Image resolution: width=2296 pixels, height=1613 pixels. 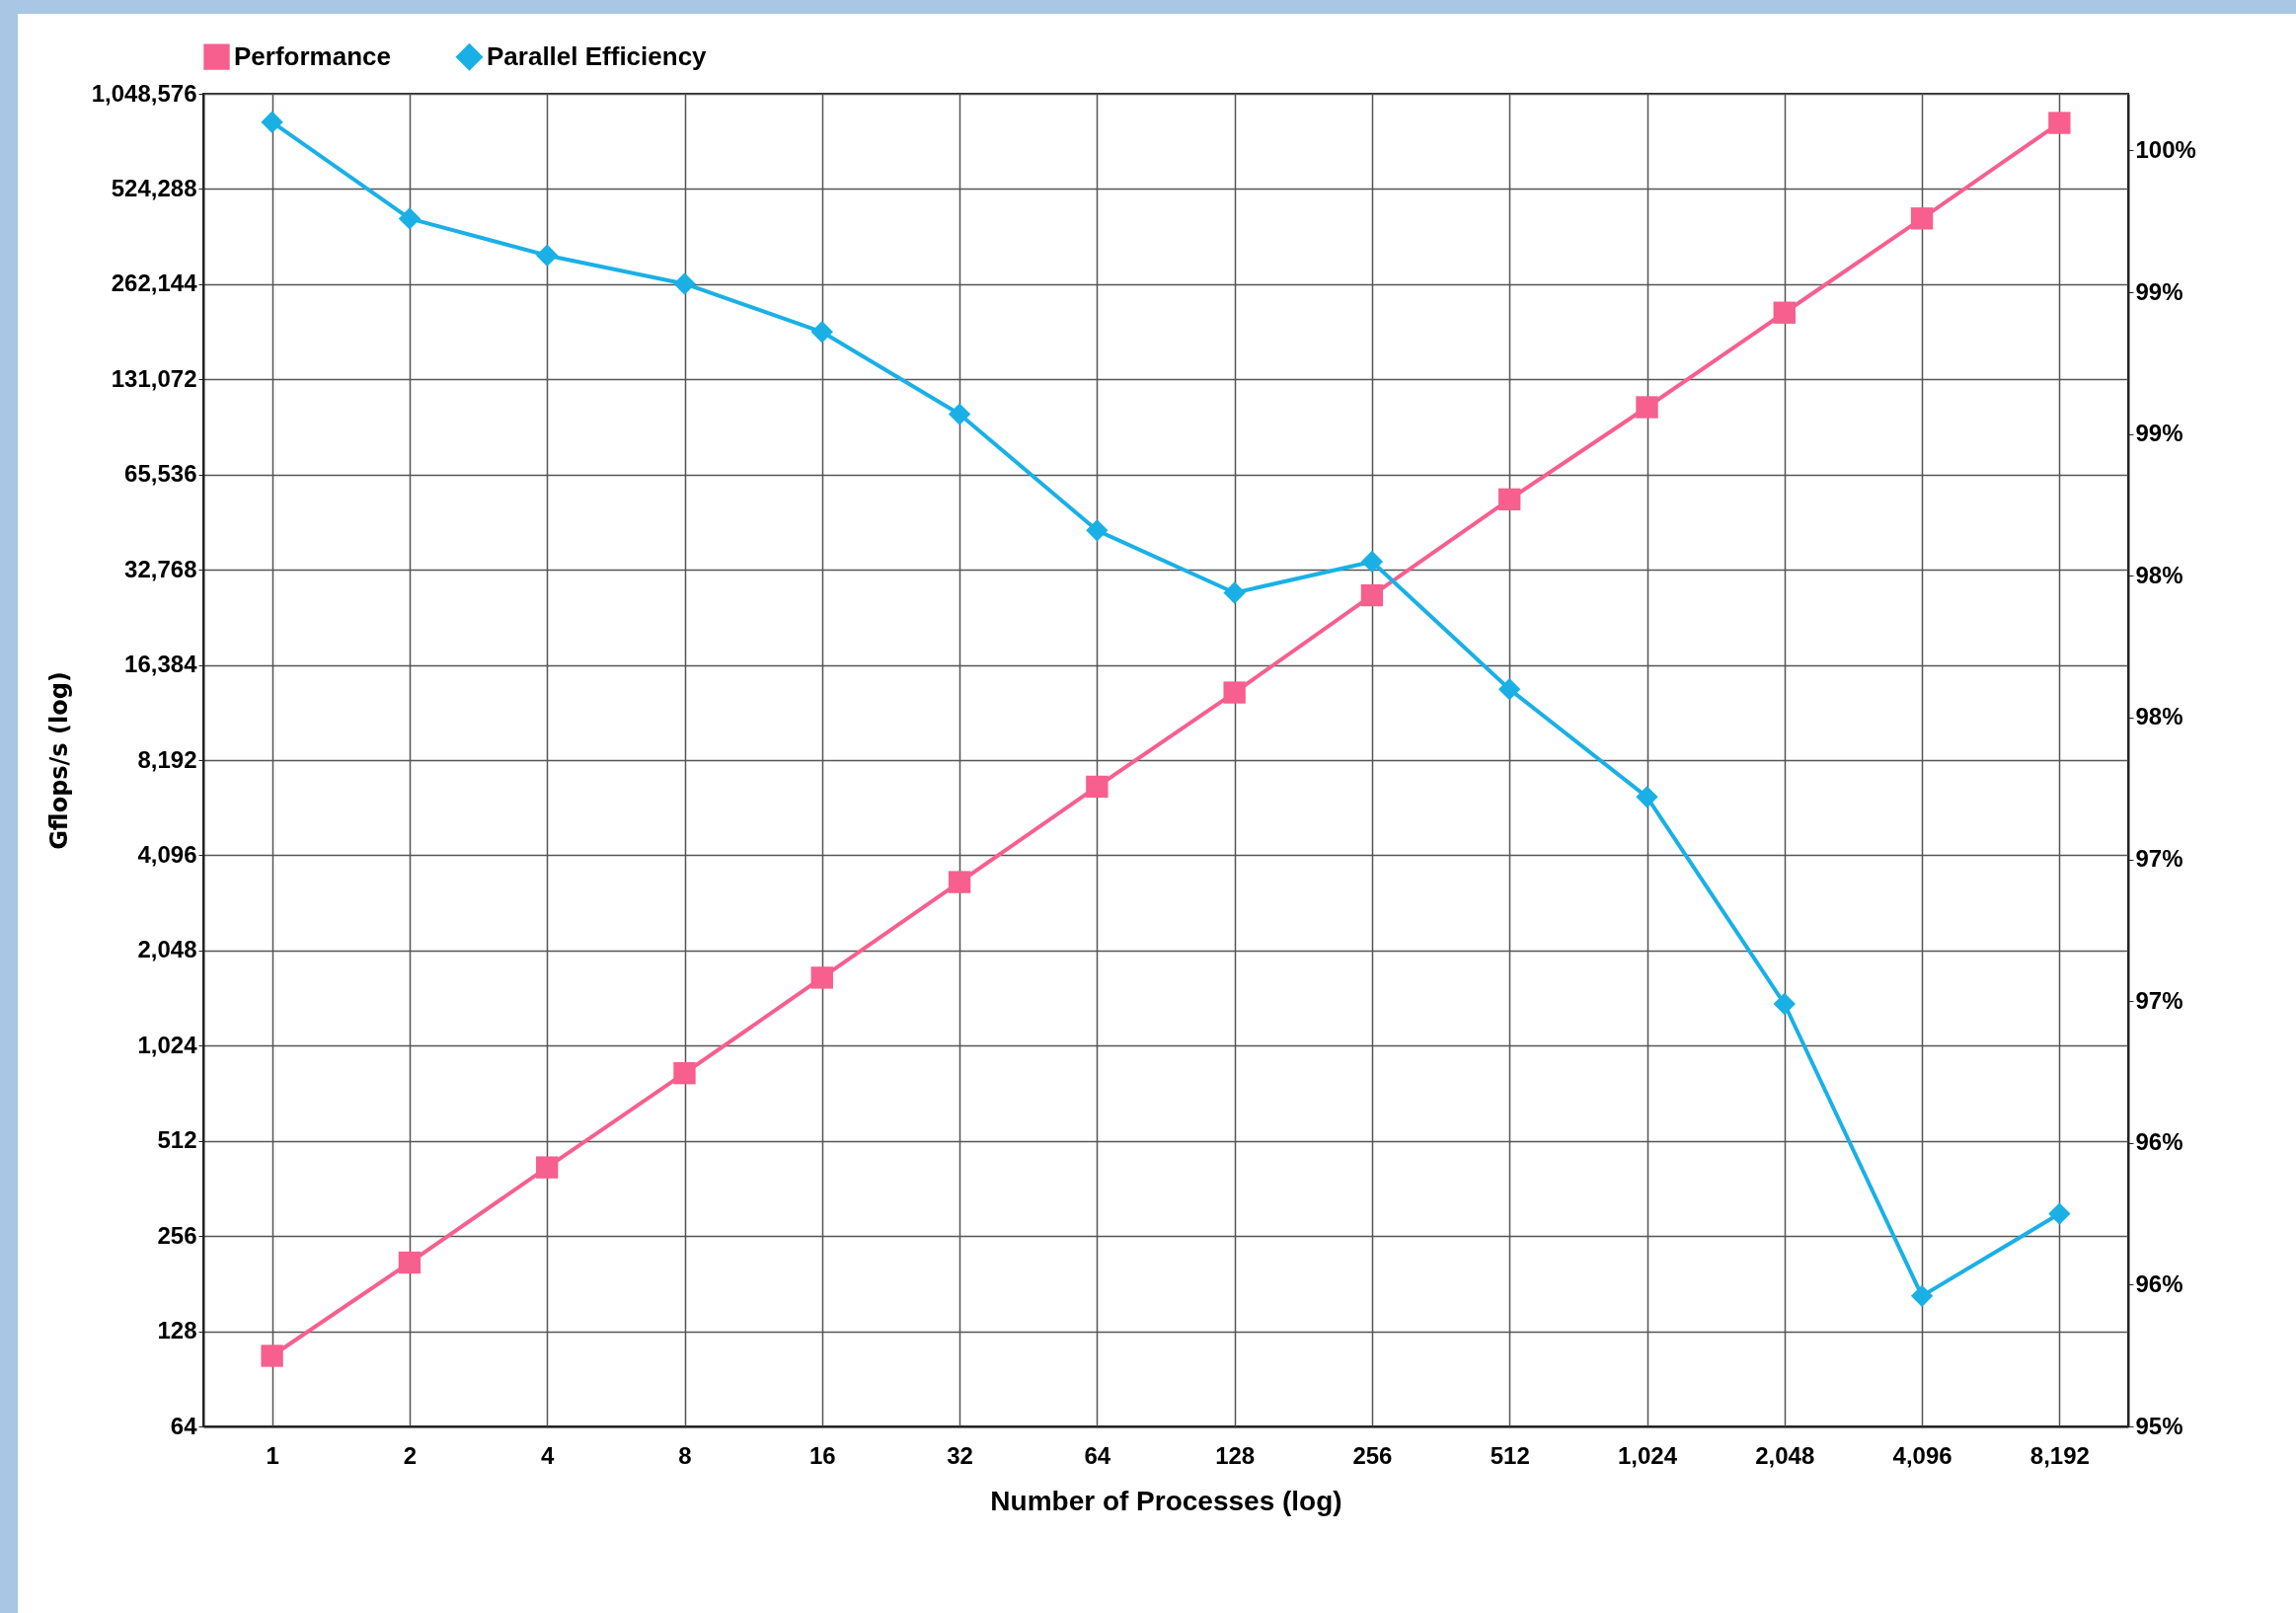 What do you see at coordinates (1166, 1500) in the screenshot?
I see `x-axis-title: Number of Processes (log)` at bounding box center [1166, 1500].